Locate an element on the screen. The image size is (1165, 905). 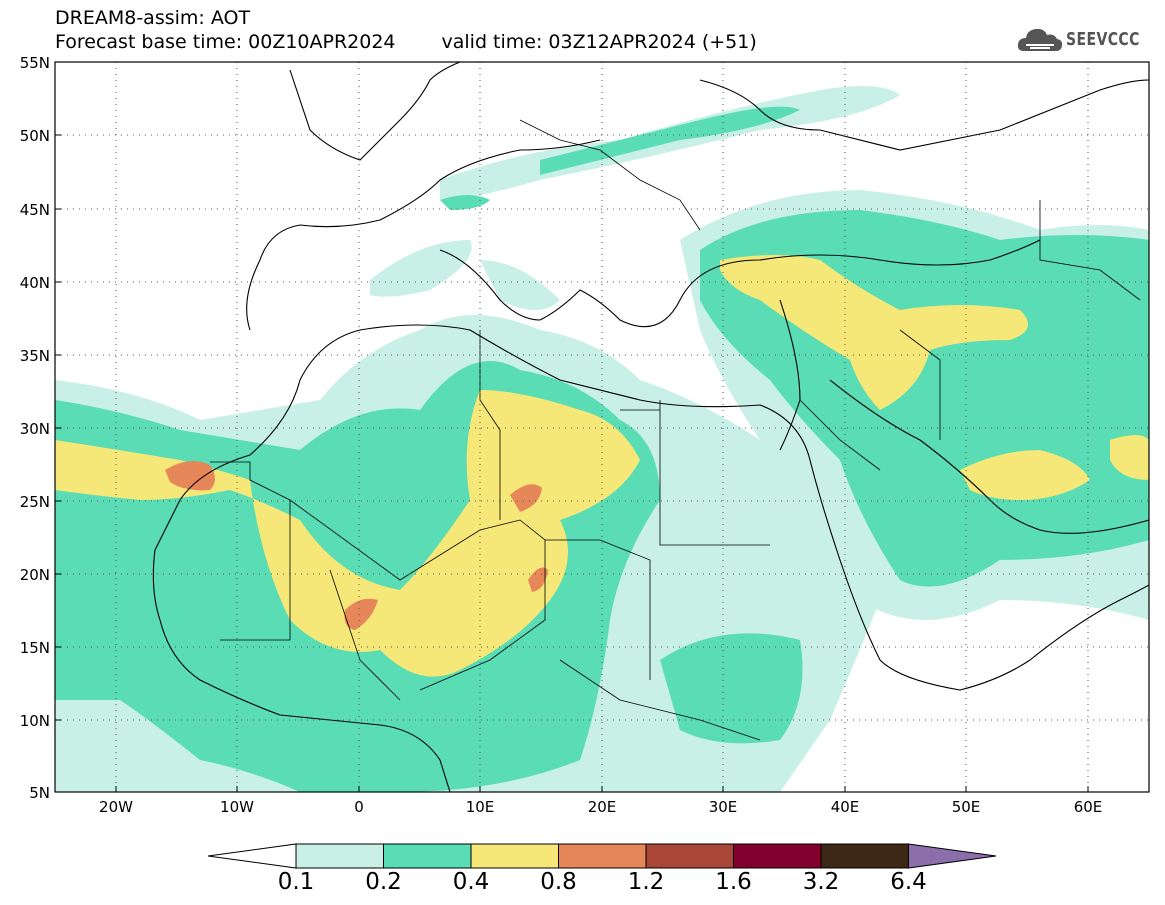
lat-label: 45N is located at coordinates (35, 210).